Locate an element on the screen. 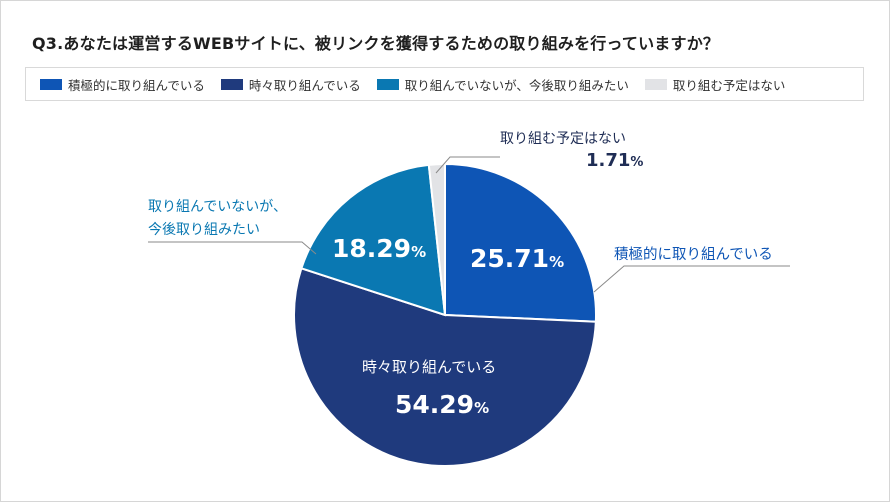 The width and height of the screenshot is (890, 502). leader-line-no-plan is located at coordinates (467, 165).